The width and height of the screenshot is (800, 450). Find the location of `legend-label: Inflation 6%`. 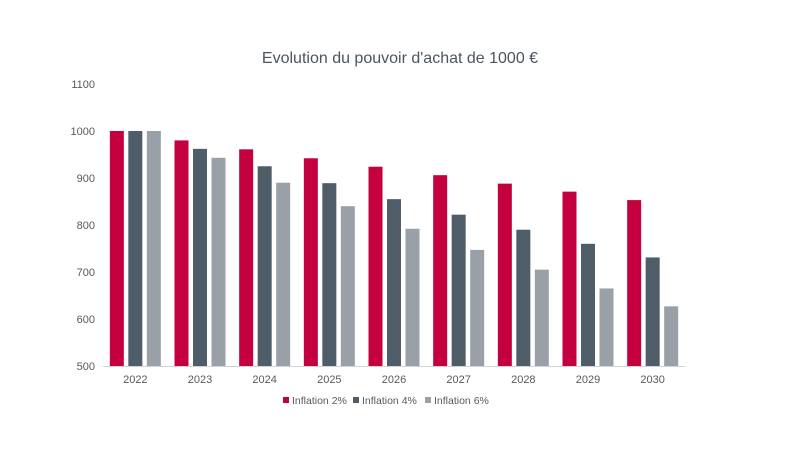

legend-label: Inflation 6% is located at coordinates (461, 401).